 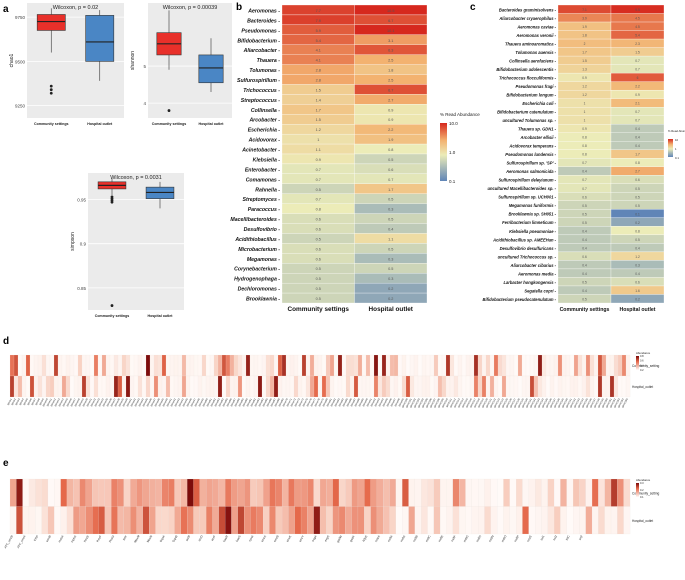 I want to click on legend-title: % Read Abundance, so click(x=460, y=114).